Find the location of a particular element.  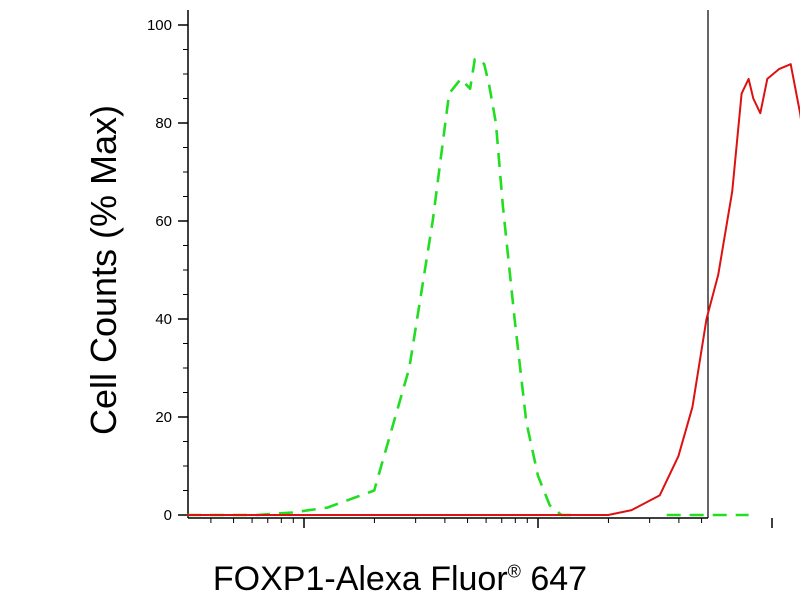

y-tick-label: 20 is located at coordinates (163, 417).